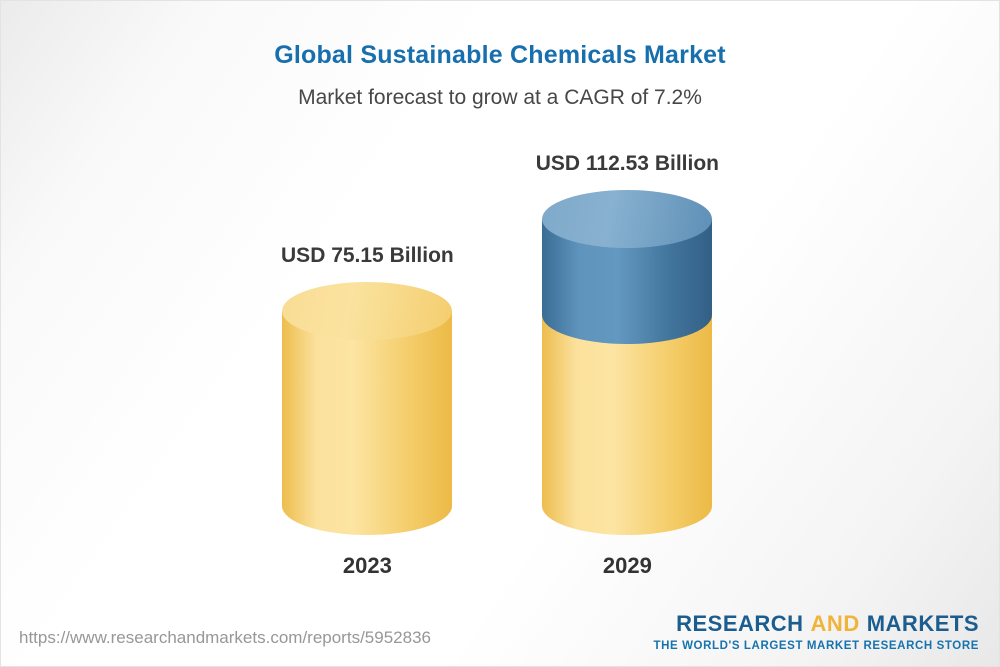 This screenshot has height=667, width=1000. I want to click on axis-label-2029: 2029, so click(627, 565).